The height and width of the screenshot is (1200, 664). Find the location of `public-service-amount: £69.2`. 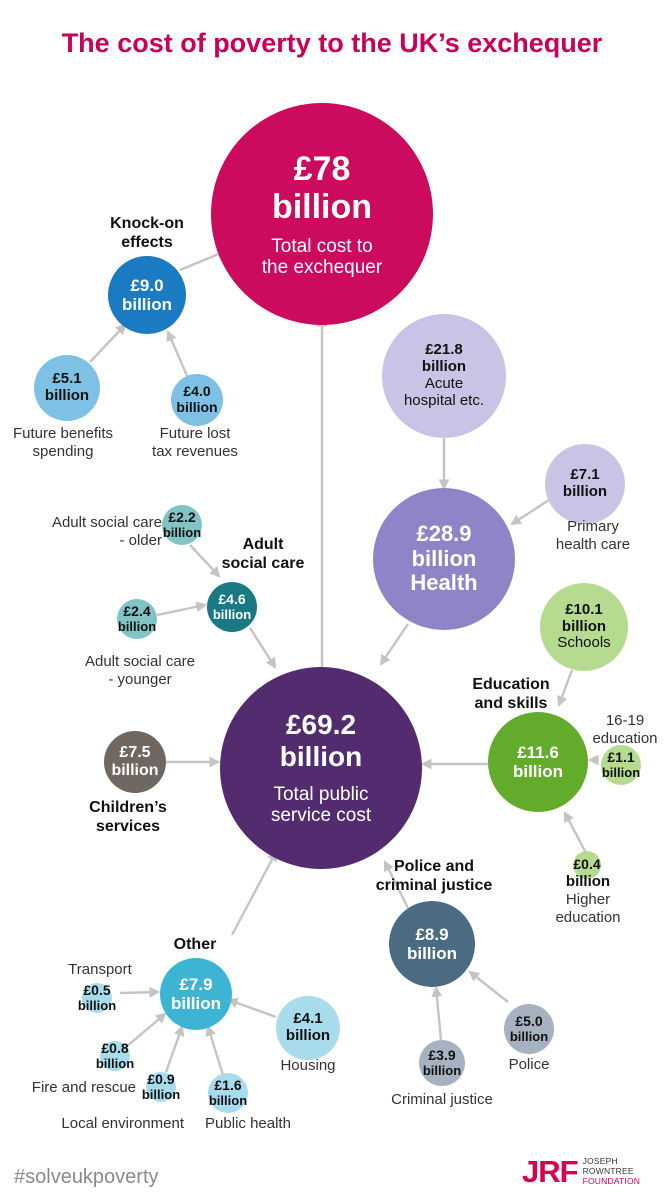

public-service-amount: £69.2 is located at coordinates (321, 725).